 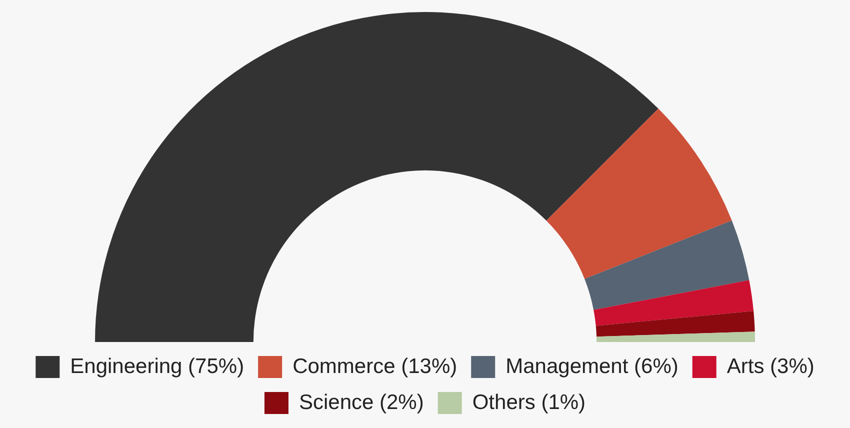 I want to click on legend-label: Management (6%), so click(x=592, y=366).